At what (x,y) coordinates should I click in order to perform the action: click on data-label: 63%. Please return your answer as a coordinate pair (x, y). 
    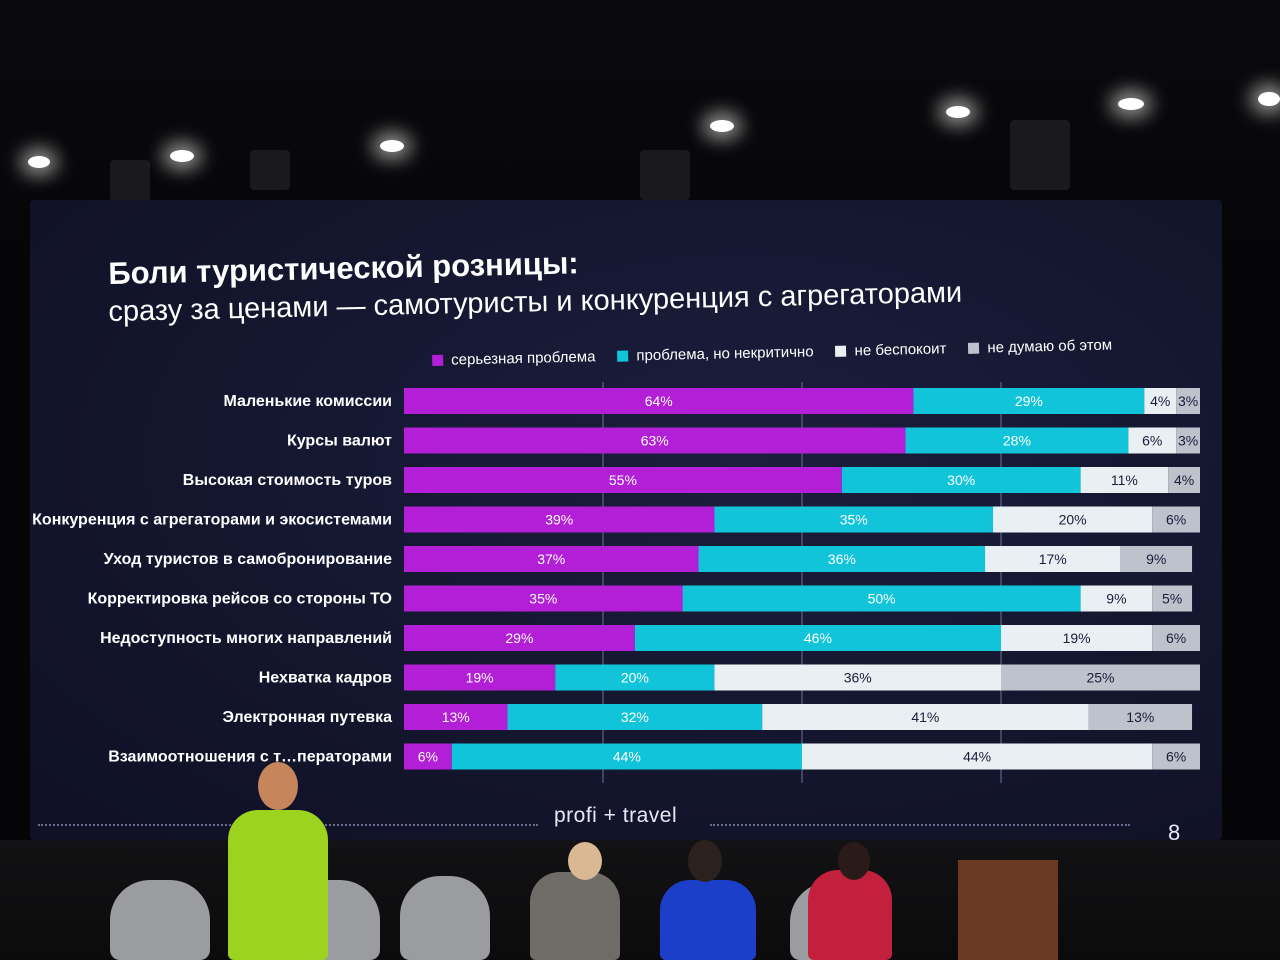
    Looking at the image, I should click on (655, 441).